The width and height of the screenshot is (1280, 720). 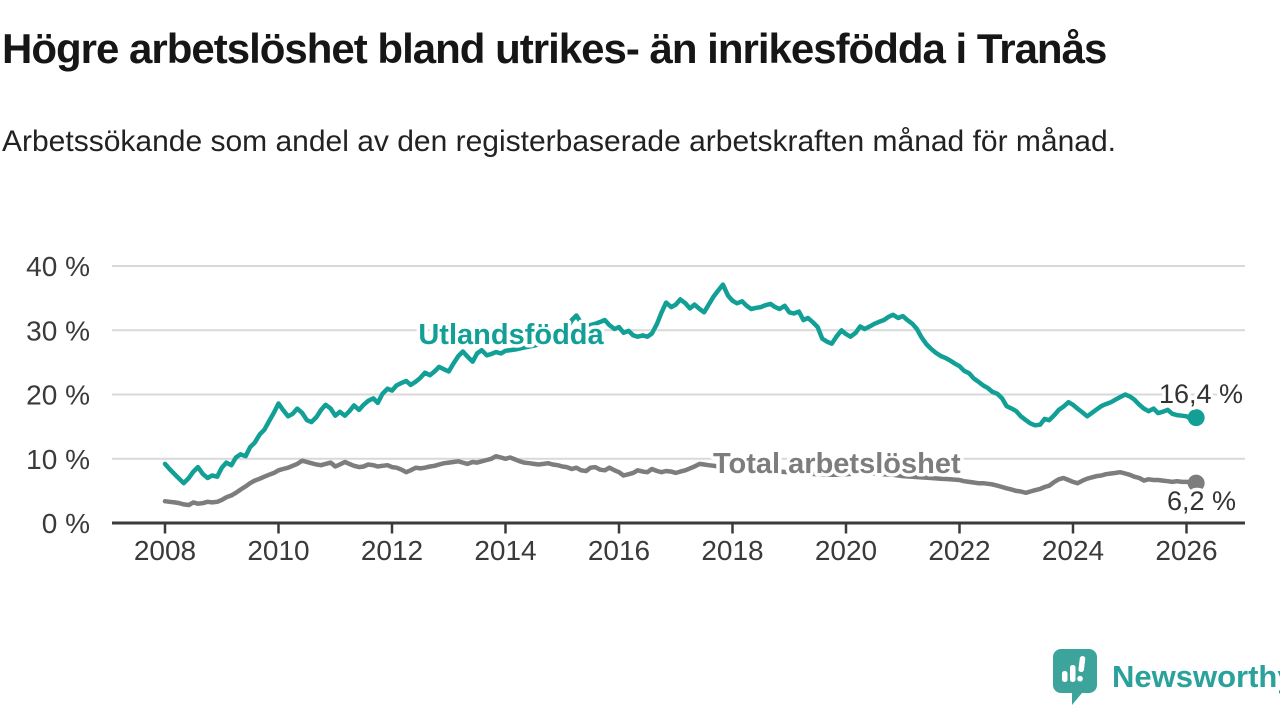 What do you see at coordinates (619, 550) in the screenshot?
I see `x-tick-label: 2016` at bounding box center [619, 550].